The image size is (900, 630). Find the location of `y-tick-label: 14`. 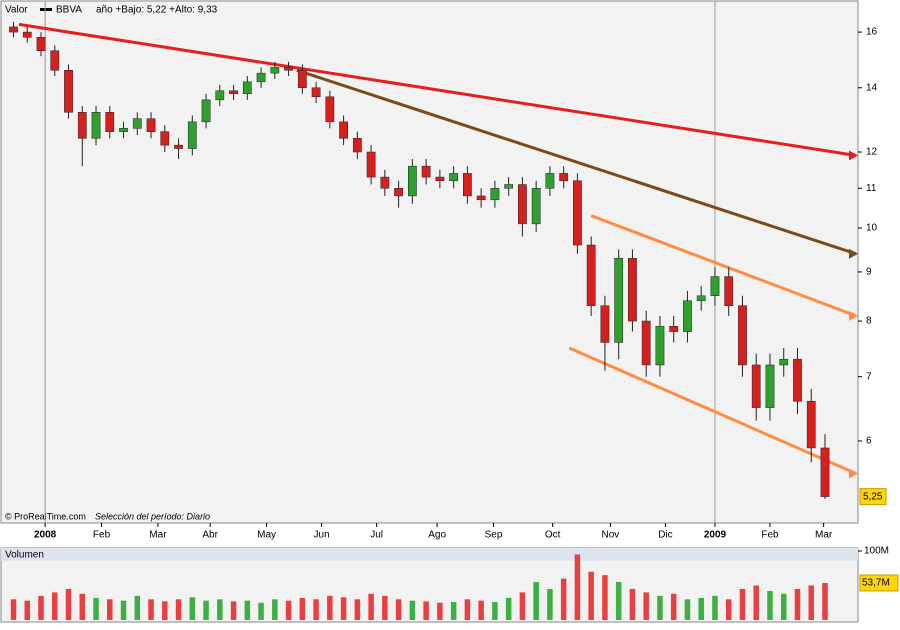

y-tick-label: 14 is located at coordinates (872, 87).